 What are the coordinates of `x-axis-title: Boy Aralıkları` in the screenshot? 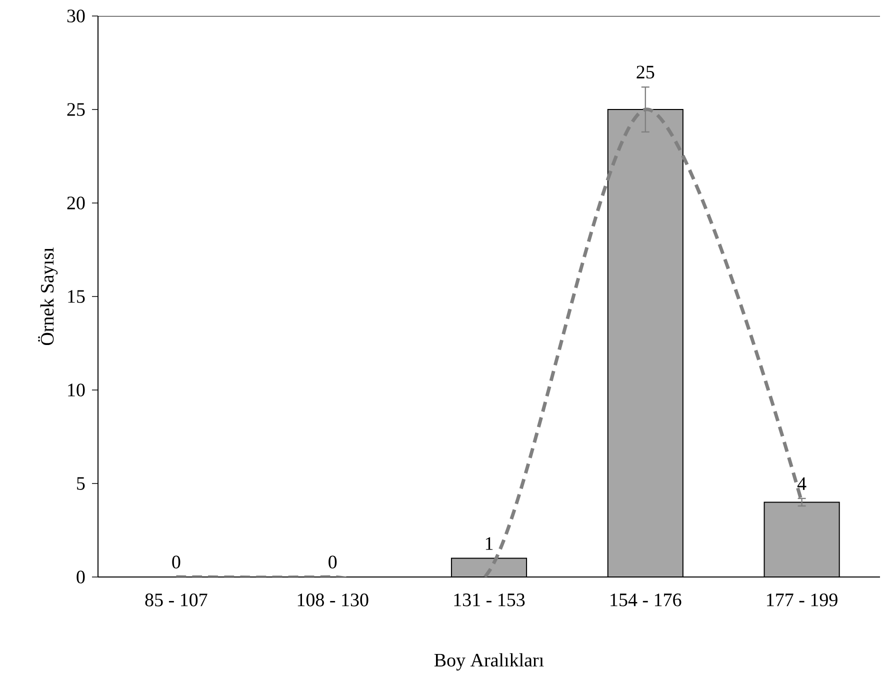 It's located at (489, 661).